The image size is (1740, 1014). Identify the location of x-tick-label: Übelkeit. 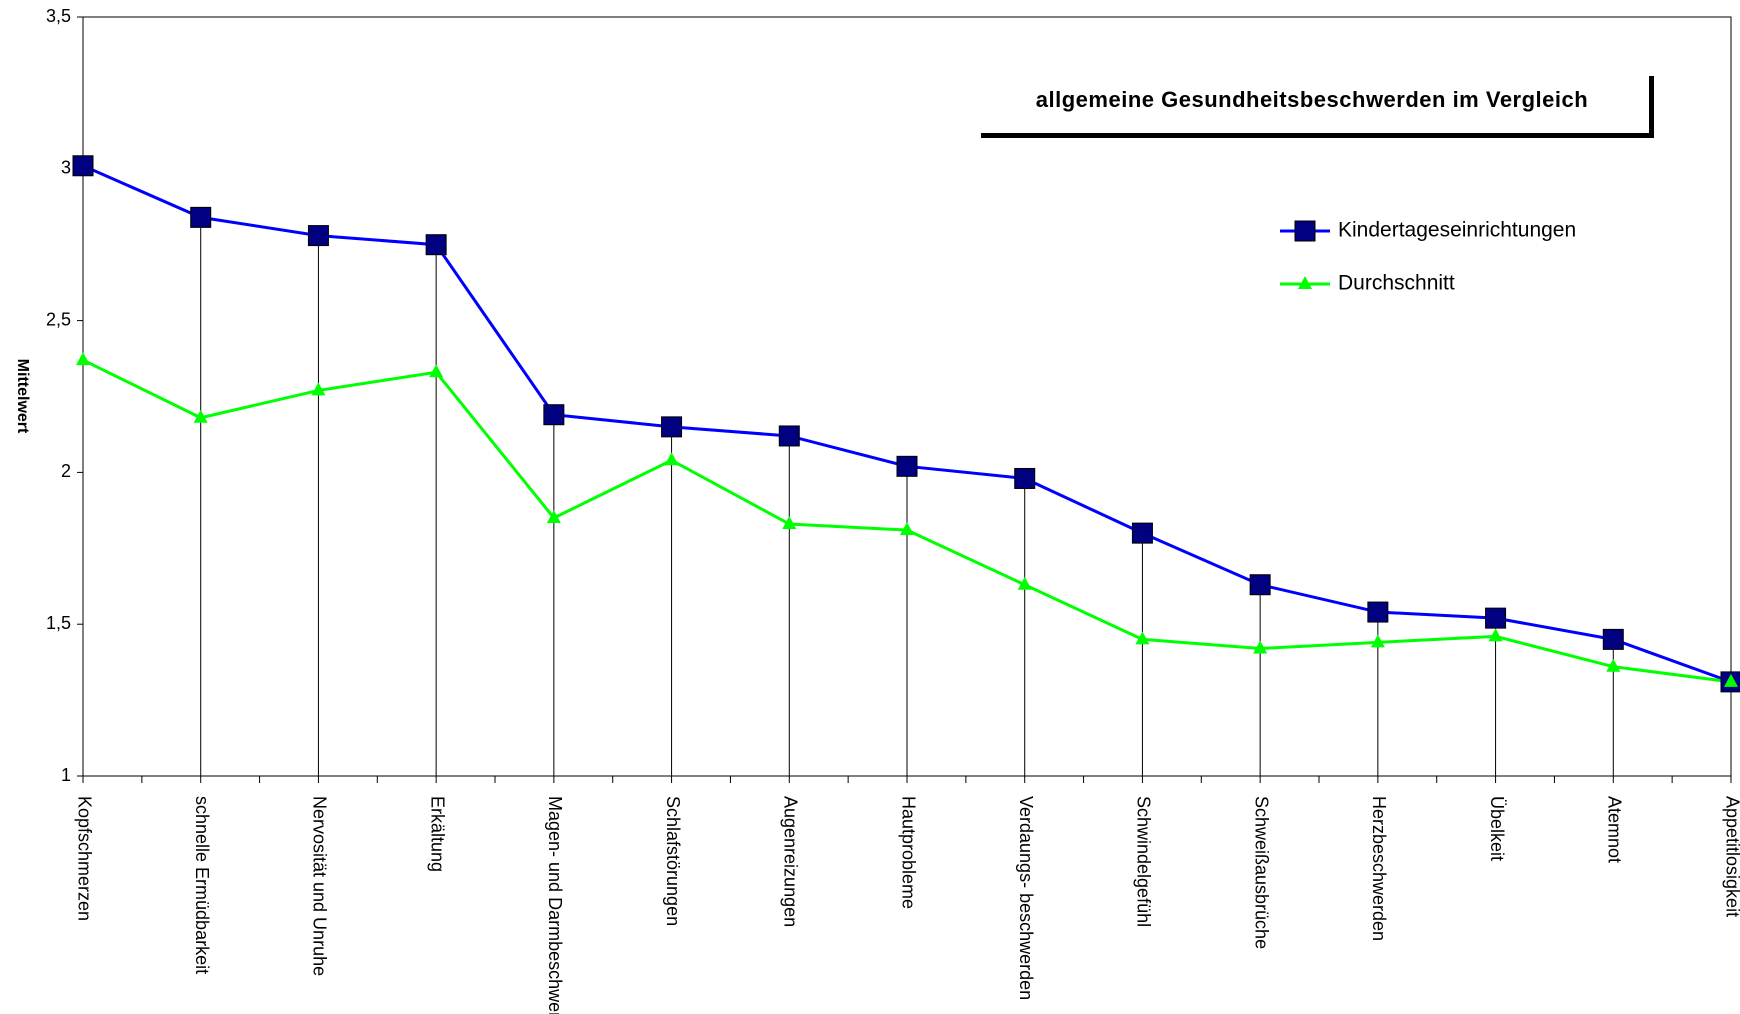
(1497, 828).